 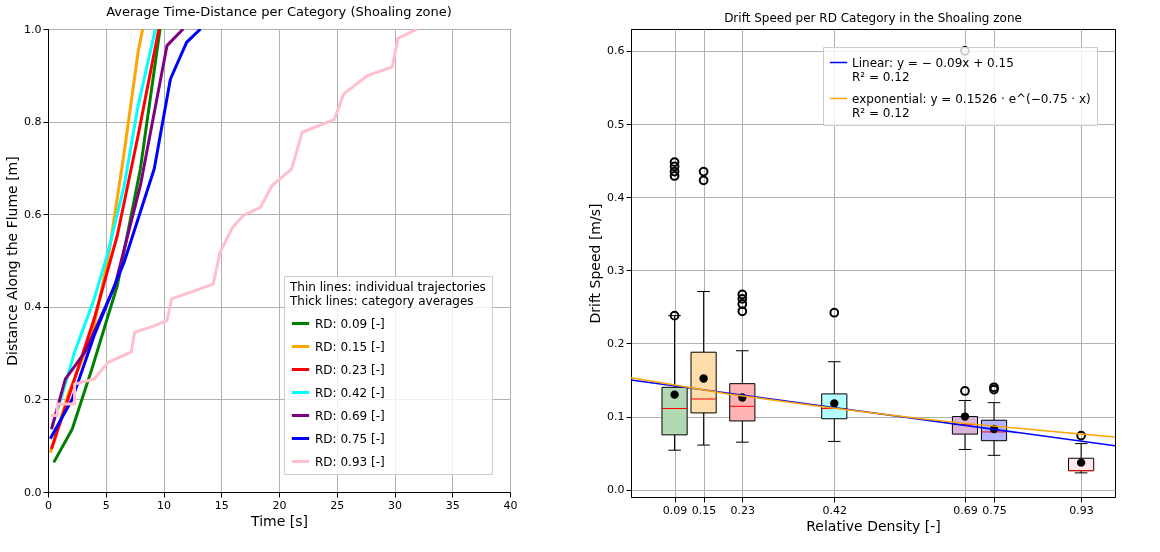 I want to click on x-tick-label: 20, so click(x=279, y=505).